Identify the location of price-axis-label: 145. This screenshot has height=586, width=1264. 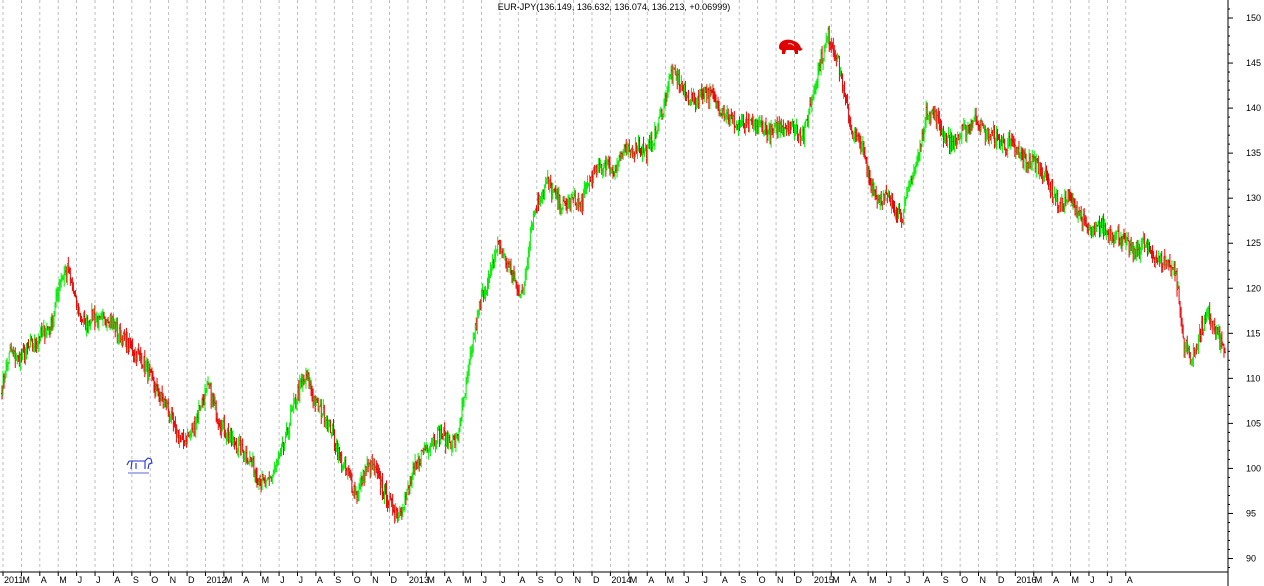
(1253, 63).